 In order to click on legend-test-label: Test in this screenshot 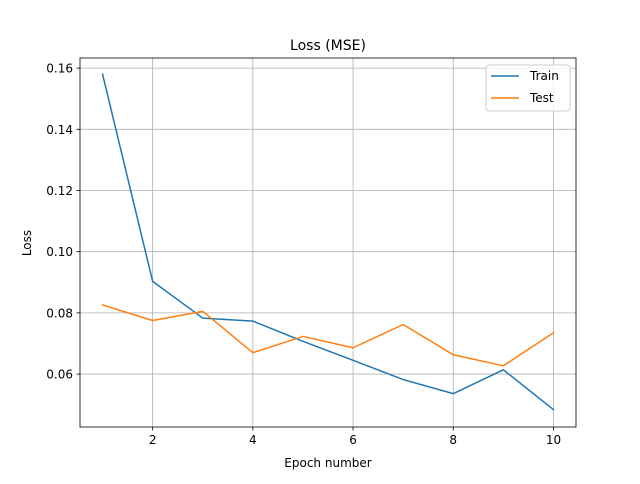, I will do `click(541, 98)`.